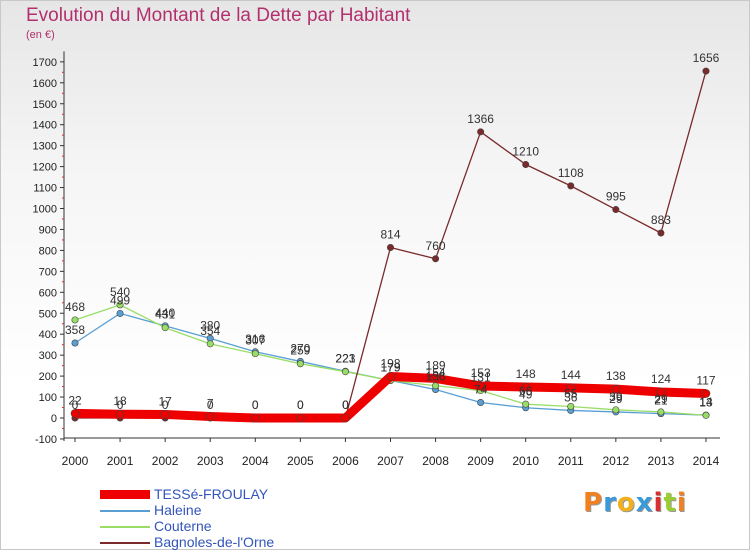 This screenshot has width=750, height=550. I want to click on x-tick-label: 2008, so click(435, 461).